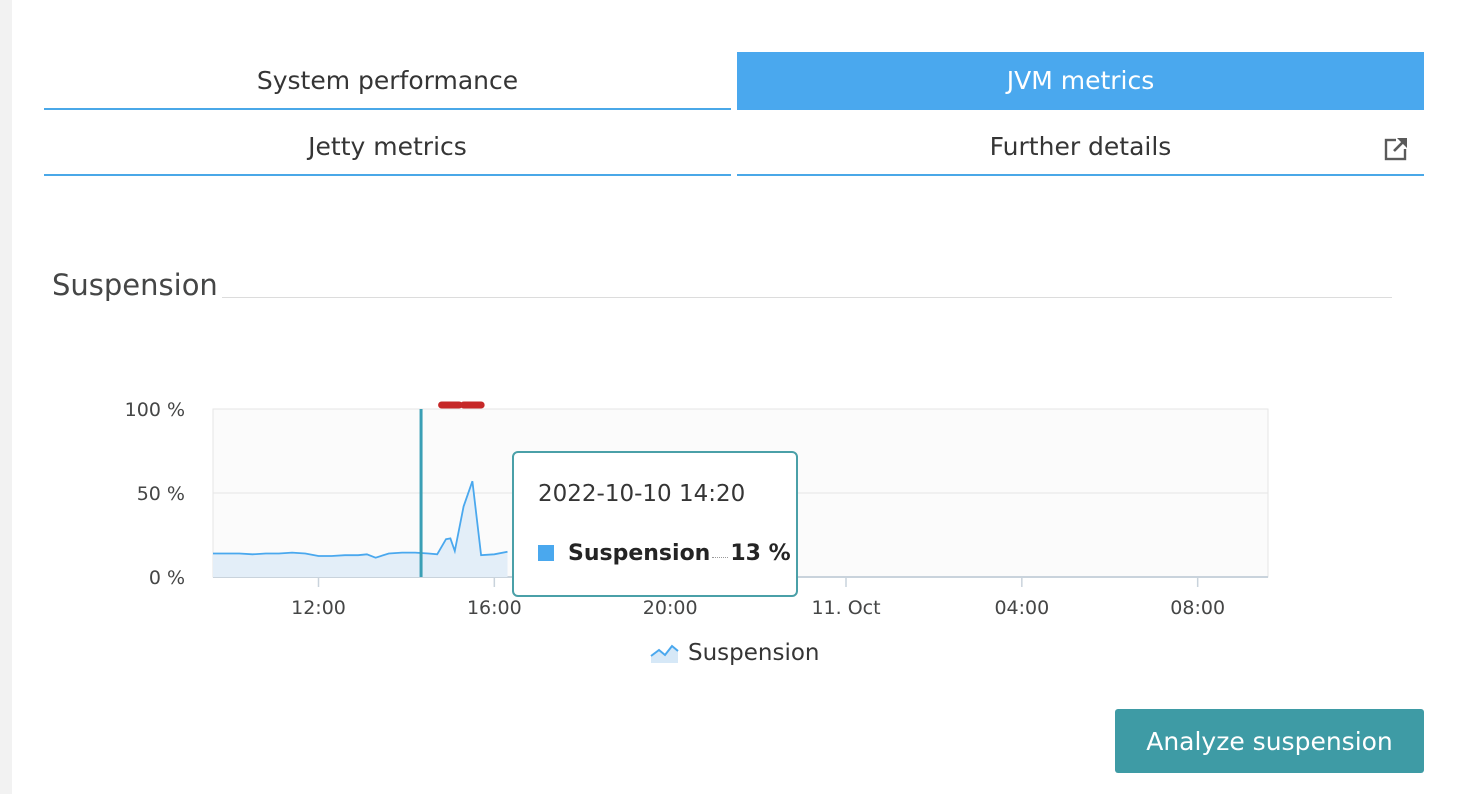 The width and height of the screenshot is (1458, 794). I want to click on tab-further-details: Further details, so click(1080, 147).